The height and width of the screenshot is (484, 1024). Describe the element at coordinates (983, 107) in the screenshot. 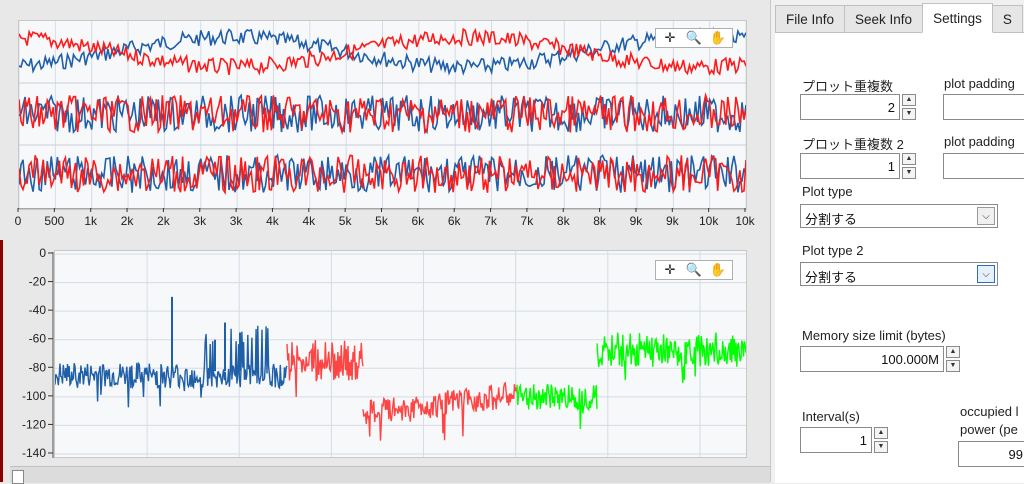

I see `plot-padding-input` at that location.